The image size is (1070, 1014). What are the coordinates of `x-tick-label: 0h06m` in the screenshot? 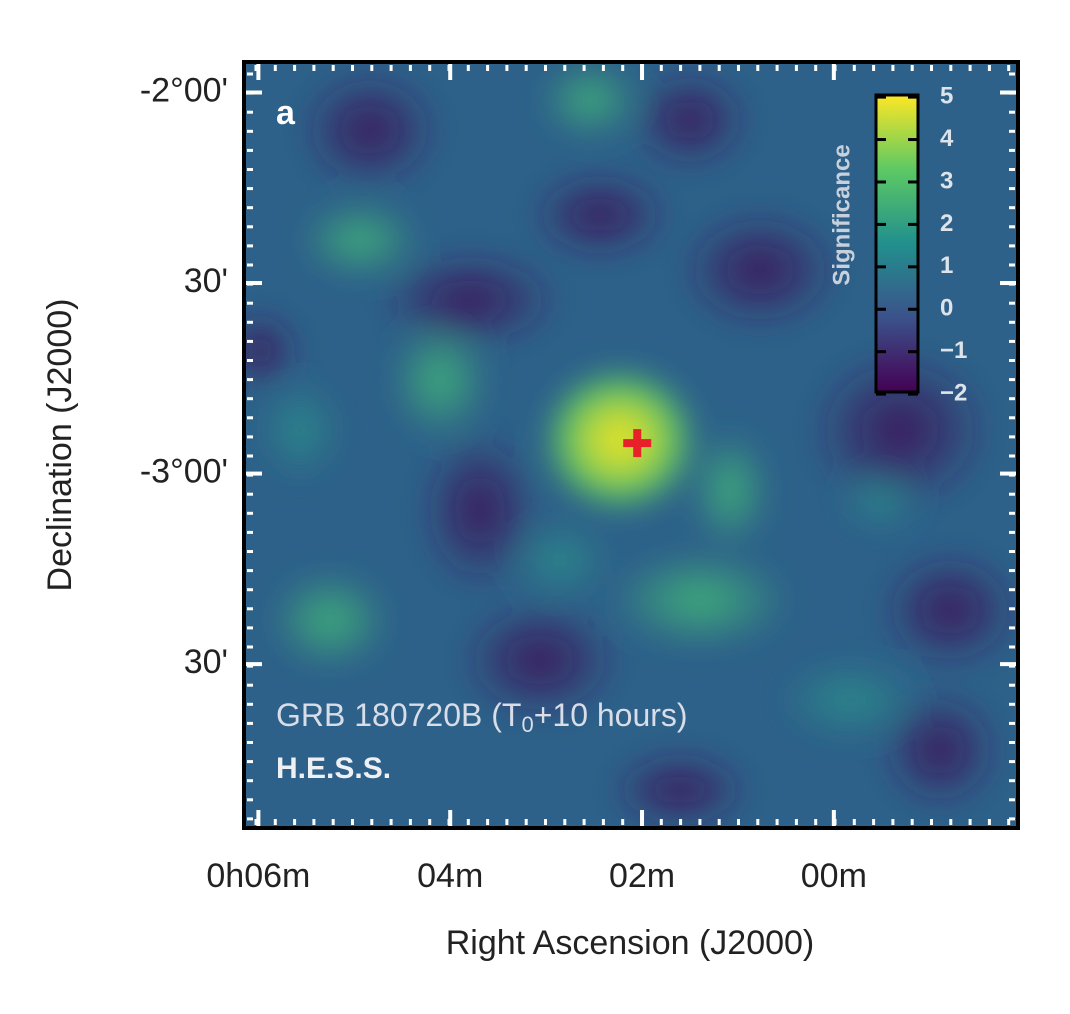 It's located at (258, 876).